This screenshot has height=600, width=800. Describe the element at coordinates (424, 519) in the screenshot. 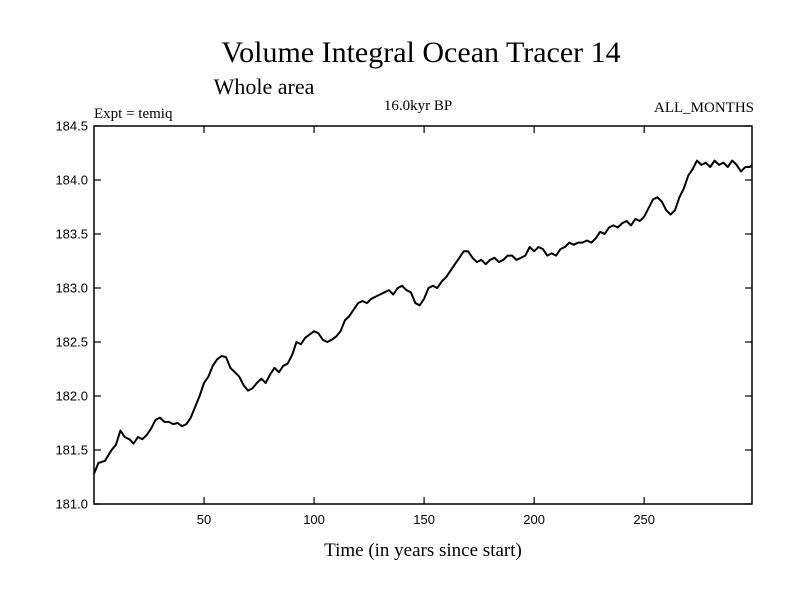

I see `x-tick-label: 150` at that location.